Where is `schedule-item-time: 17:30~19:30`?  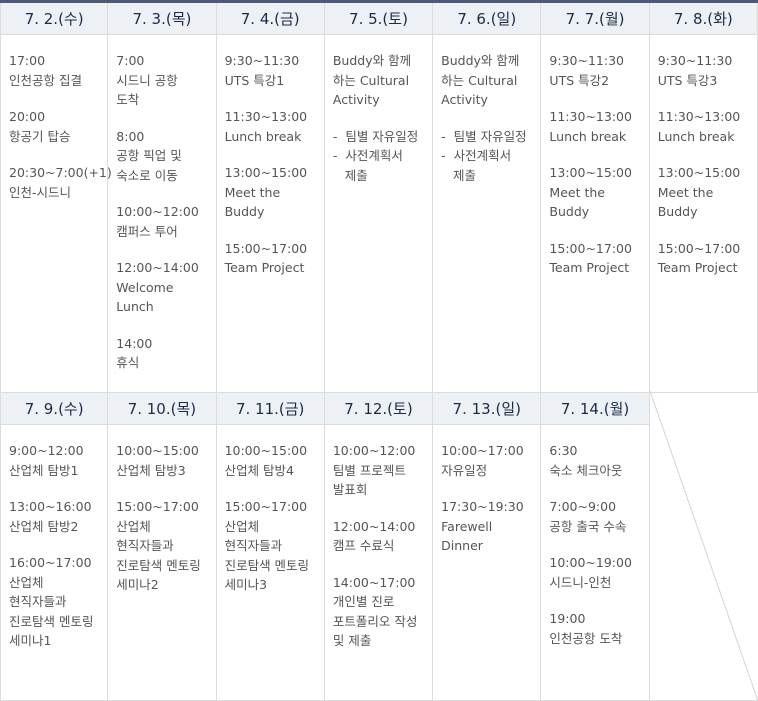 schedule-item-time: 17:30~19:30 is located at coordinates (482, 506).